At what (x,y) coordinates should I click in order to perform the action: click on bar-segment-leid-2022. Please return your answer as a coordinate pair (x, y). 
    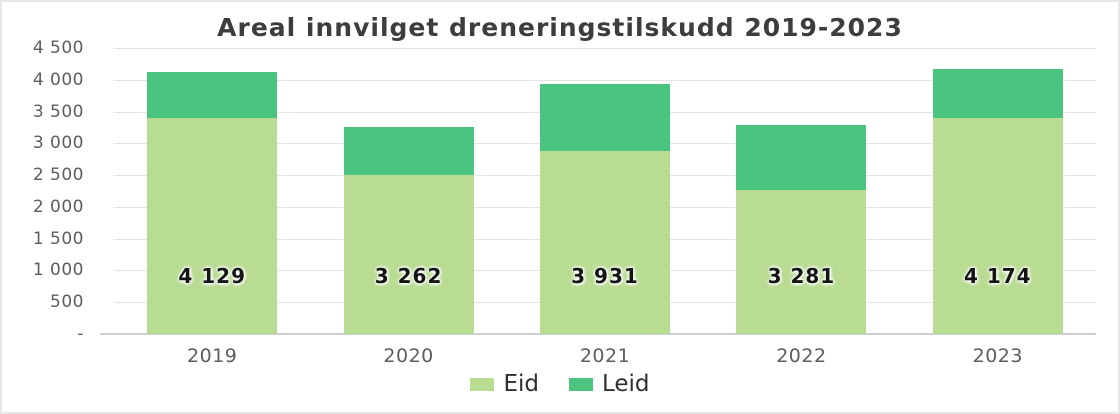
    Looking at the image, I should click on (801, 157).